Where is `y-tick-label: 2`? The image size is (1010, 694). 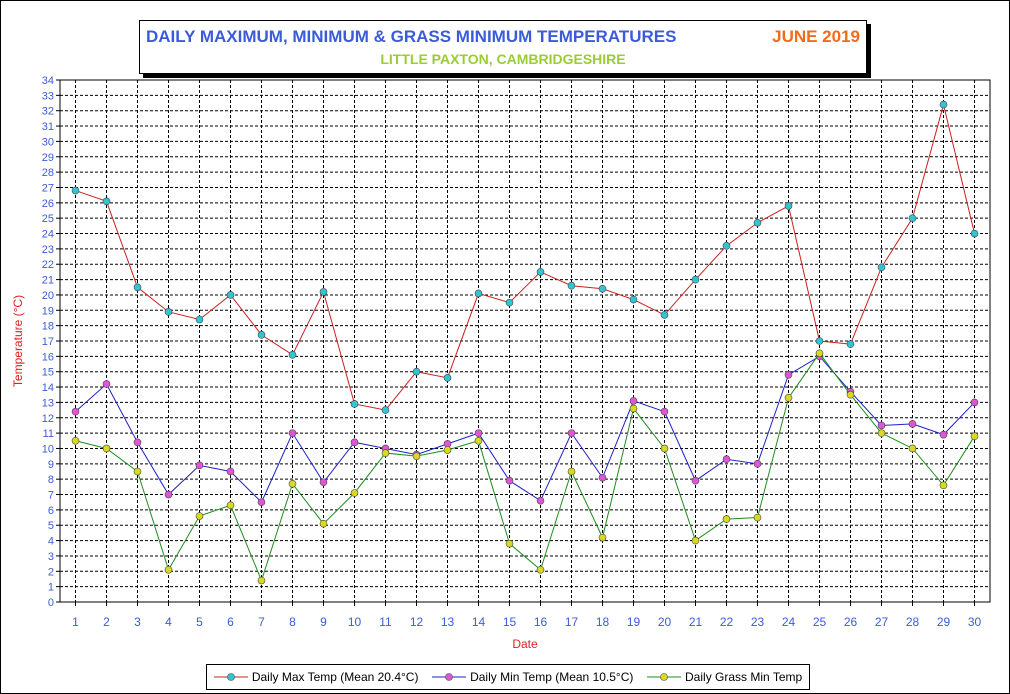 y-tick-label: 2 is located at coordinates (51, 572).